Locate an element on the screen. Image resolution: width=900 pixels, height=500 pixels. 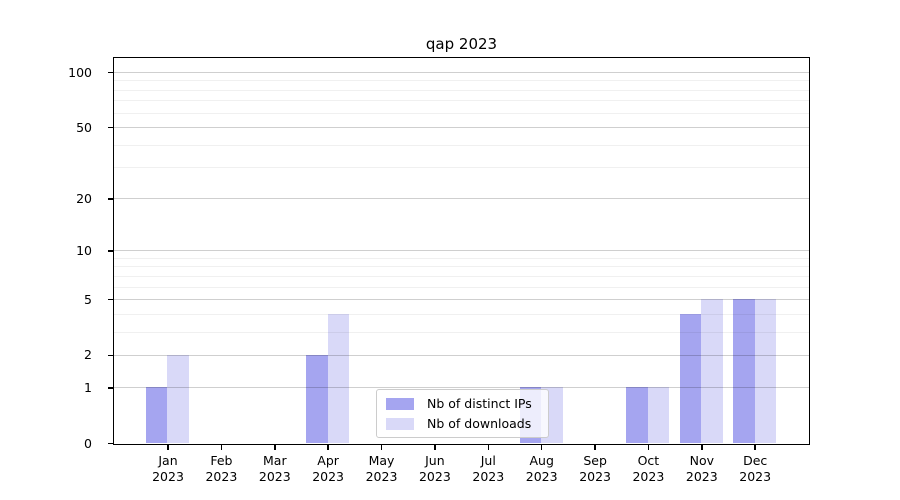
legend-swatch-downloads is located at coordinates (400, 423).